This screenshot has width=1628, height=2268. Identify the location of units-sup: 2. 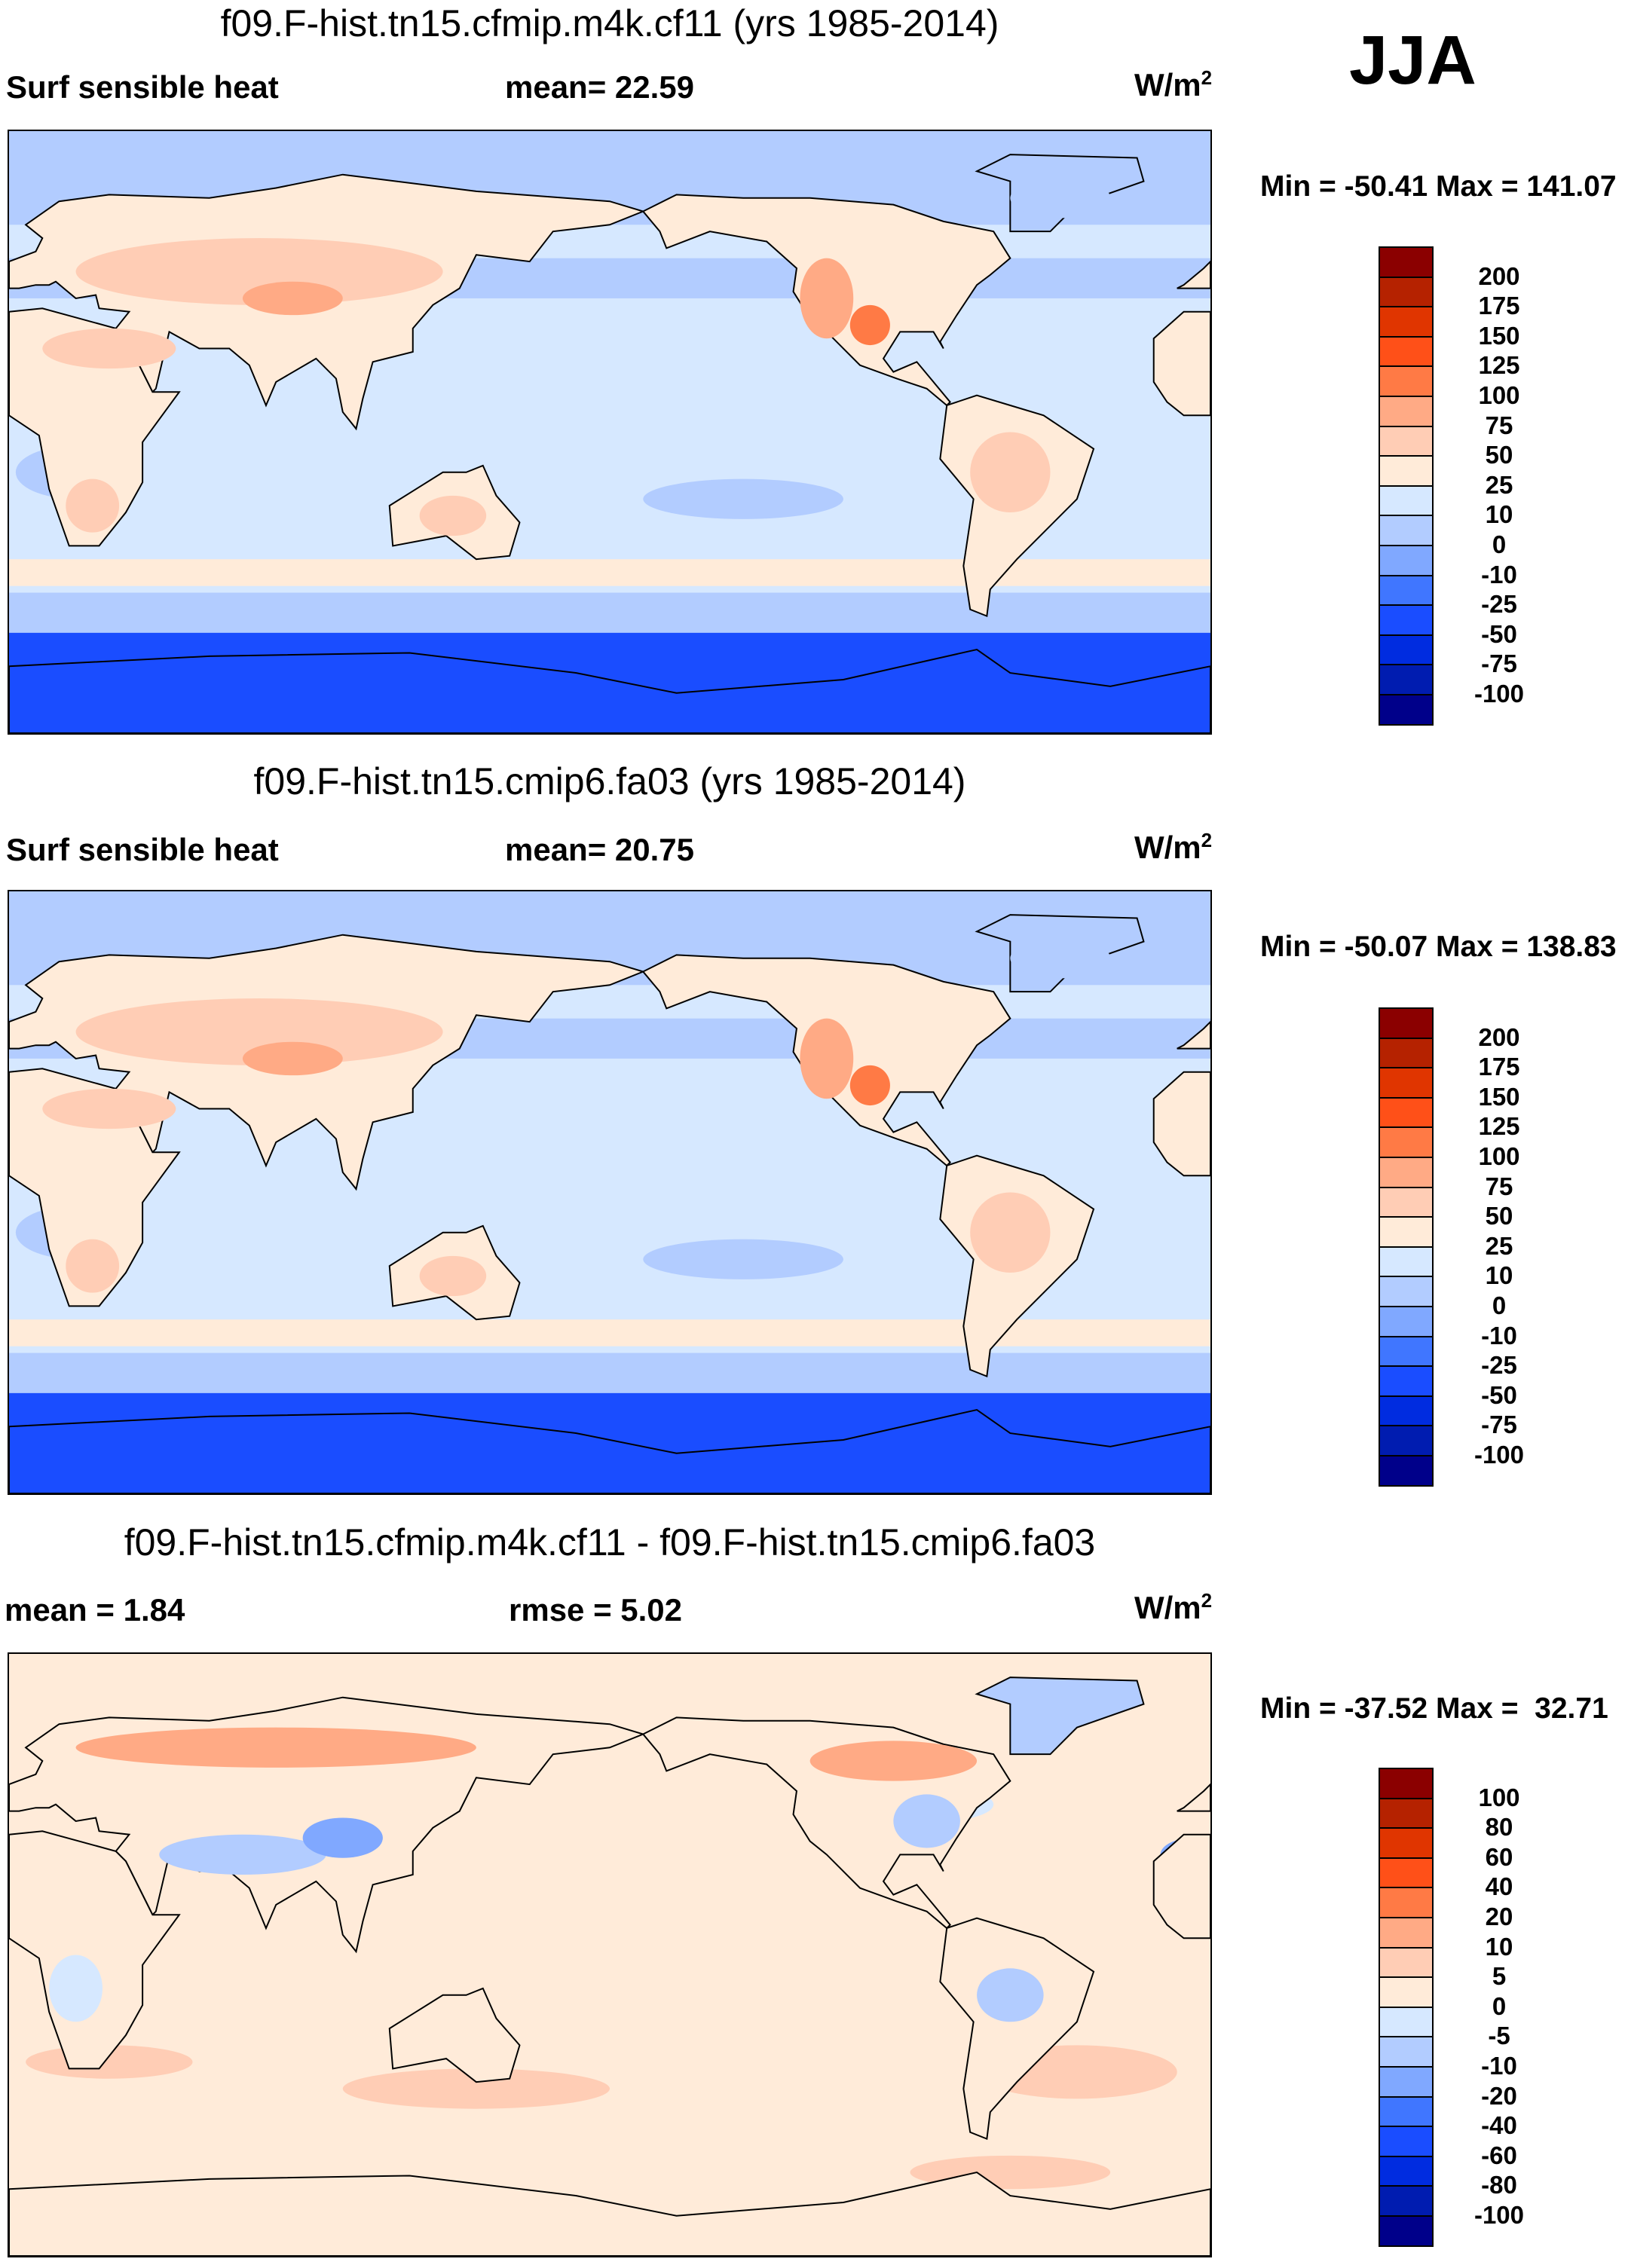
(1207, 77).